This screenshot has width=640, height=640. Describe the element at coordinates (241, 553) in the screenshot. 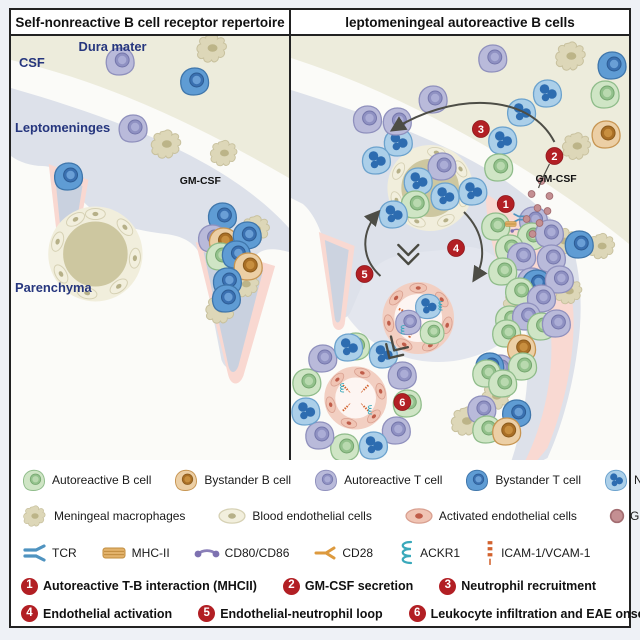

I see `legend-item-cd80-cd86: CD80/CD86` at that location.